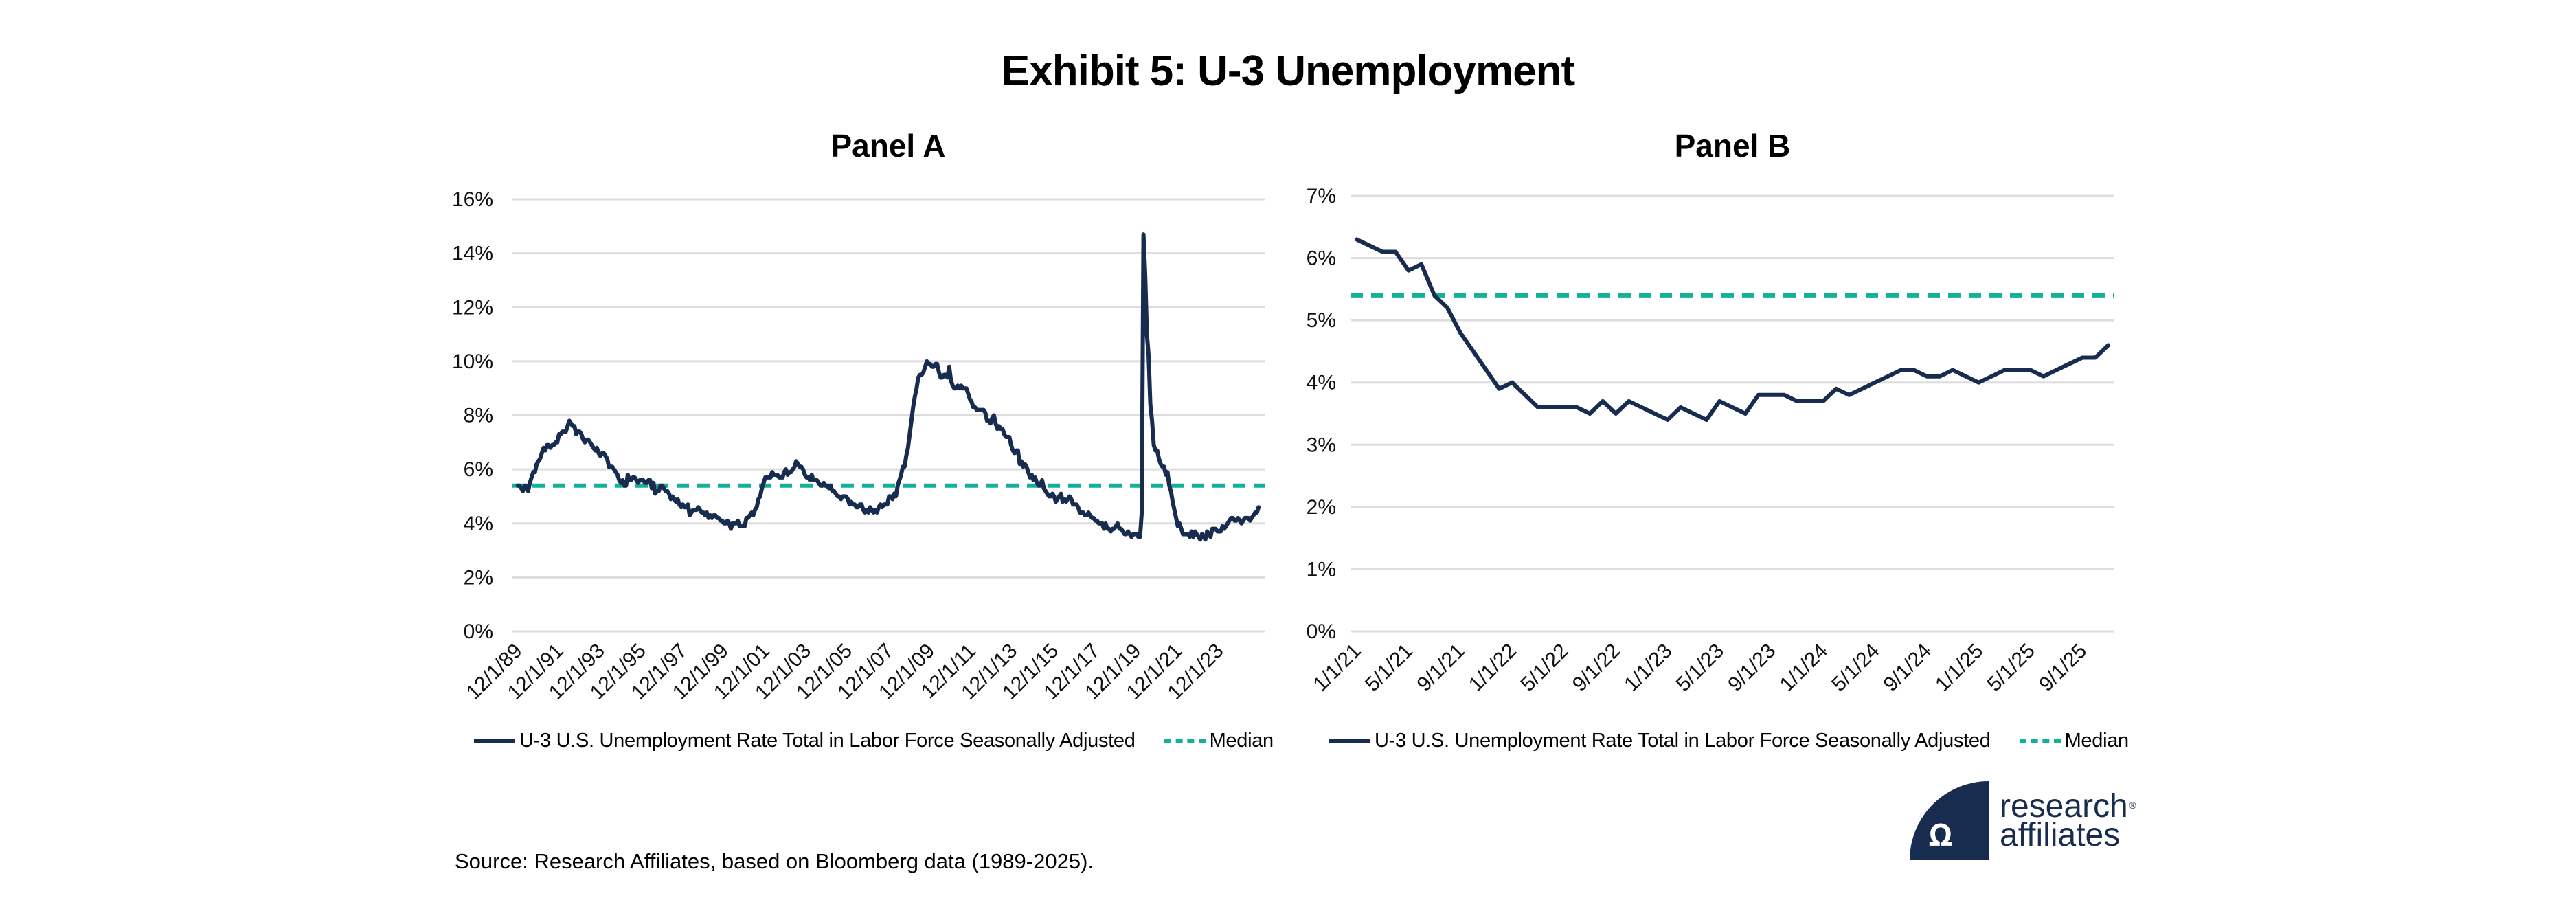 This screenshot has width=2576, height=898. I want to click on y-tick-label: 8%, so click(478, 416).